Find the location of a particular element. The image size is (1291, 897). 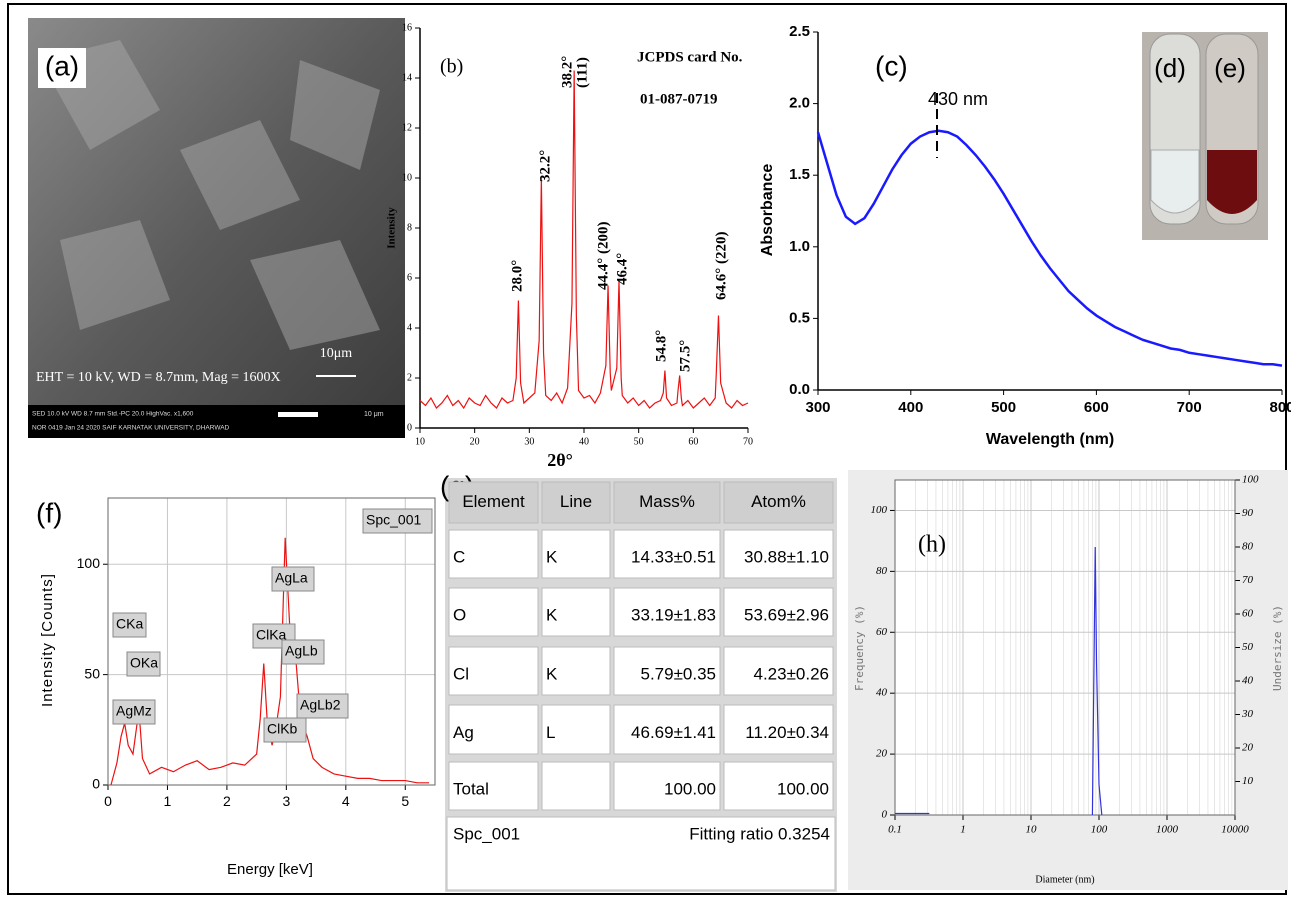

table-cell-text: 100.00 is located at coordinates (690, 788).